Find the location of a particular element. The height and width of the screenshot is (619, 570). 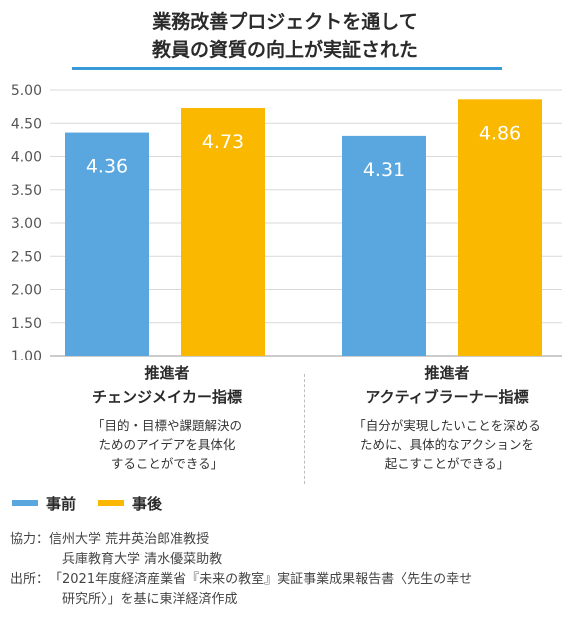

source-2: 研究所〉」を基に東洋経済作成 is located at coordinates (150, 599).